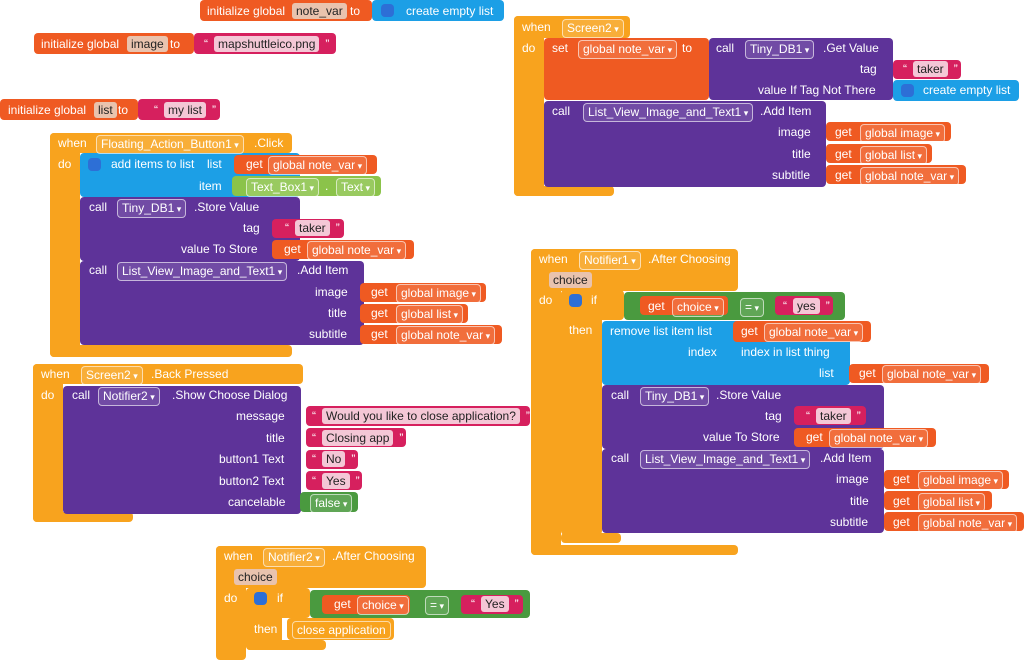  I want to click on block-text: if, so click(594, 300).